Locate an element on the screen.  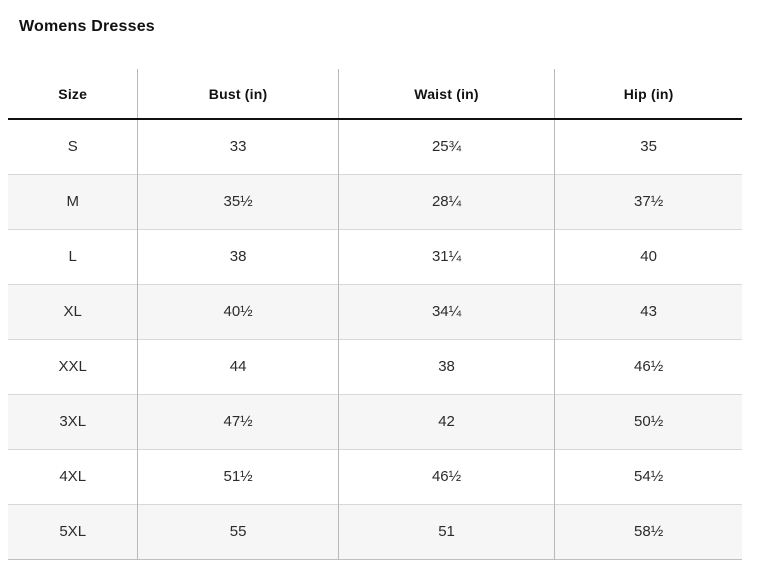
cell-hip: 37½ is located at coordinates (649, 201).